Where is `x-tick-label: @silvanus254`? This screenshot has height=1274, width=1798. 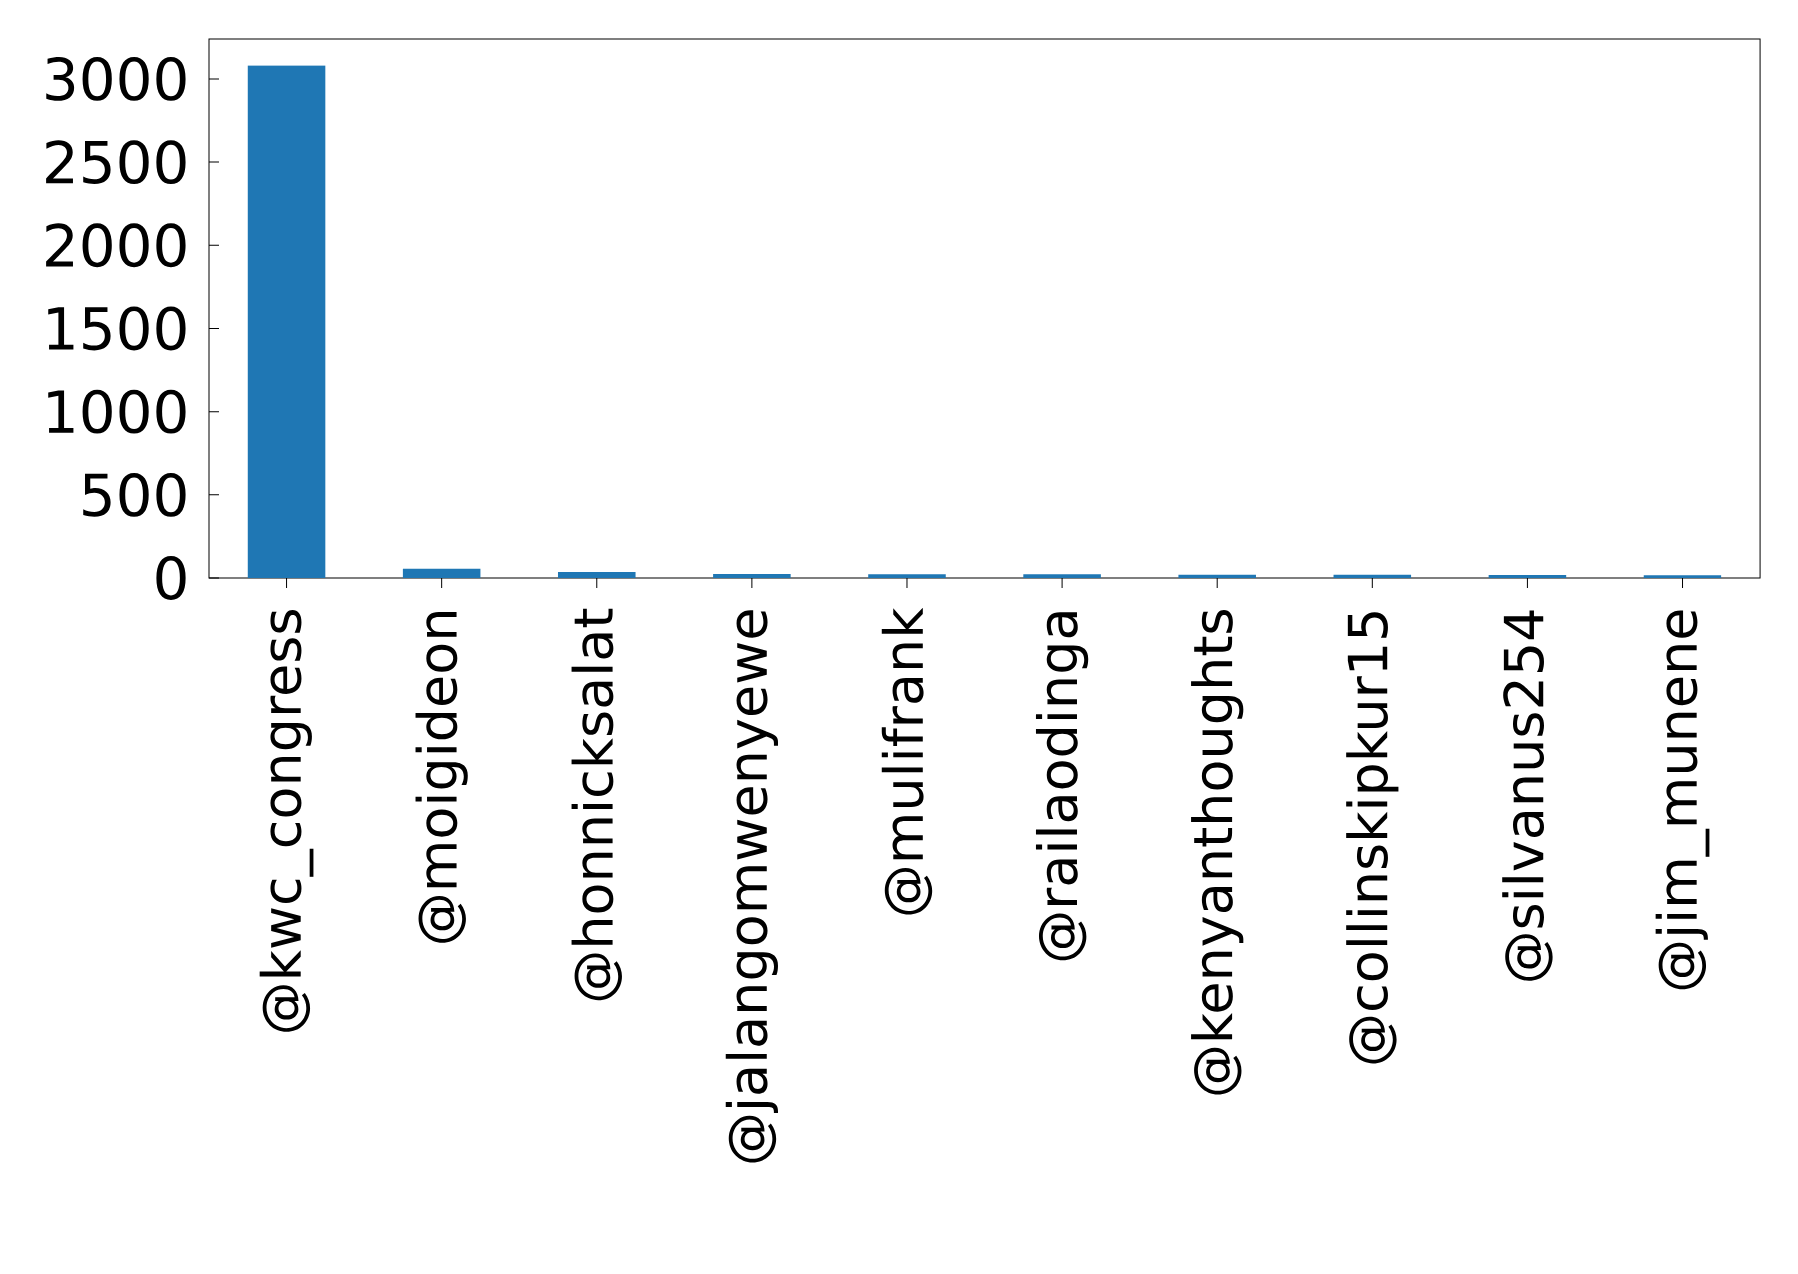 x-tick-label: @silvanus254 is located at coordinates (1527, 795).